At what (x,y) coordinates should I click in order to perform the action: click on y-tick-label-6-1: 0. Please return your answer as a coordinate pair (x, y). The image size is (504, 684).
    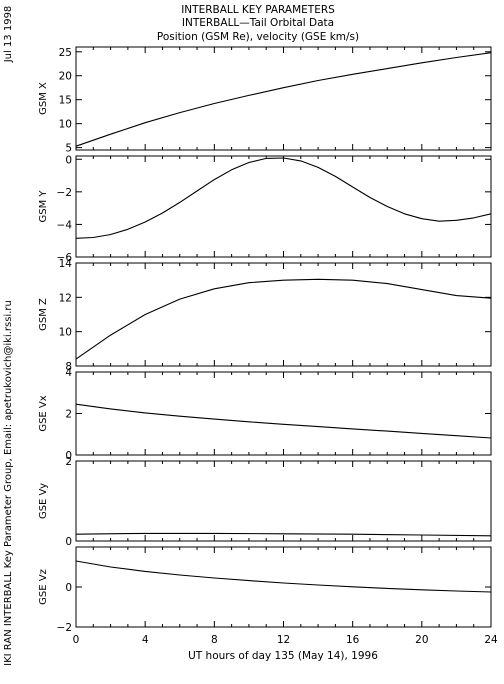
    Looking at the image, I should click on (68, 588).